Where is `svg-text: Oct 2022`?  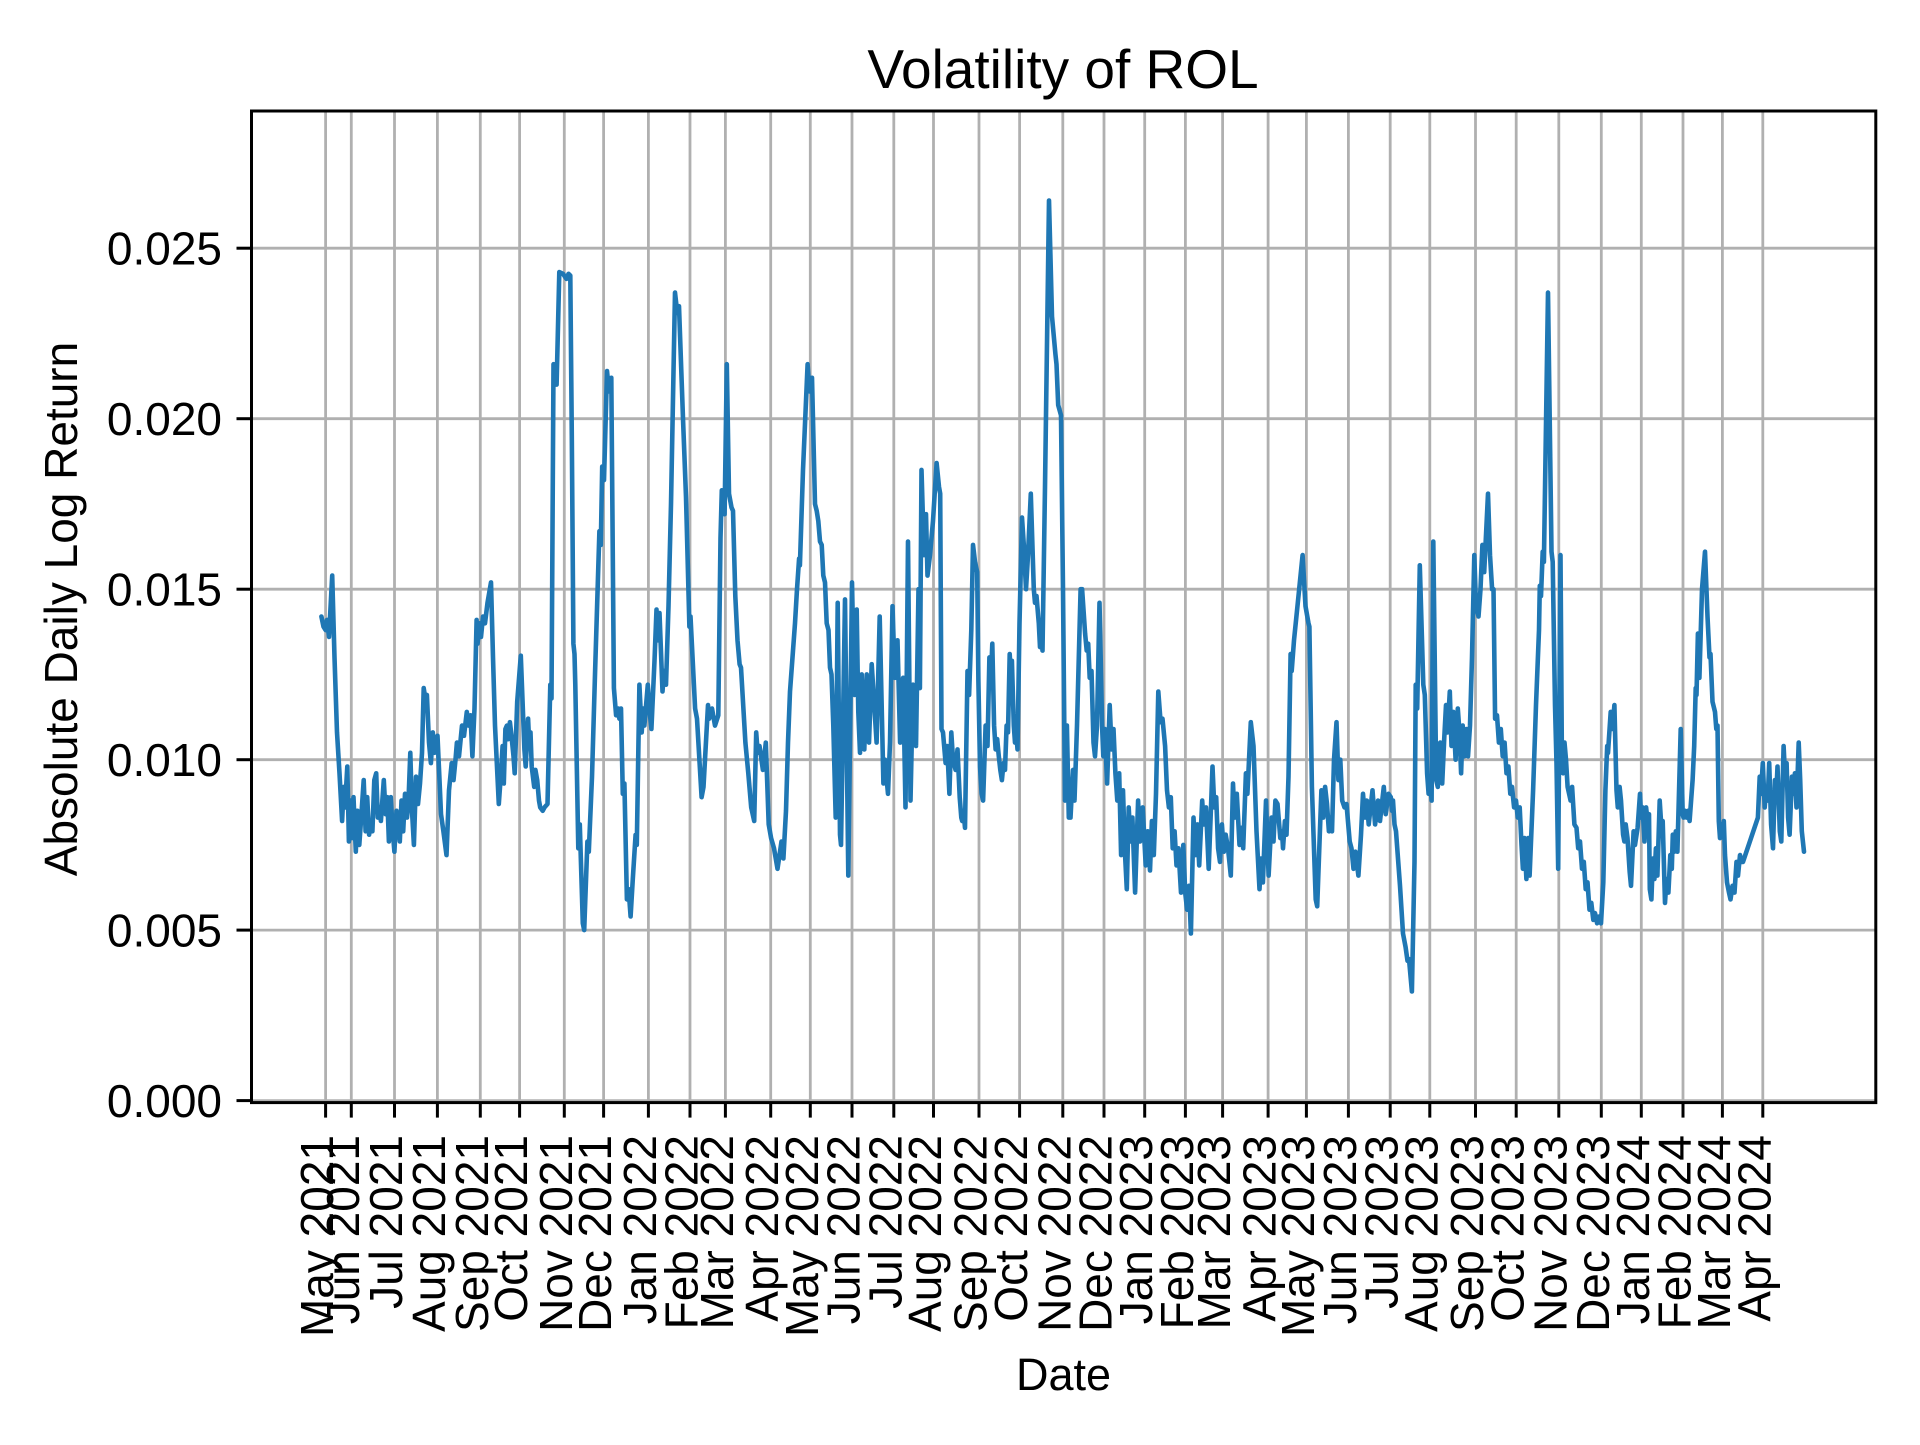 svg-text: Oct 2022 is located at coordinates (1011, 1228).